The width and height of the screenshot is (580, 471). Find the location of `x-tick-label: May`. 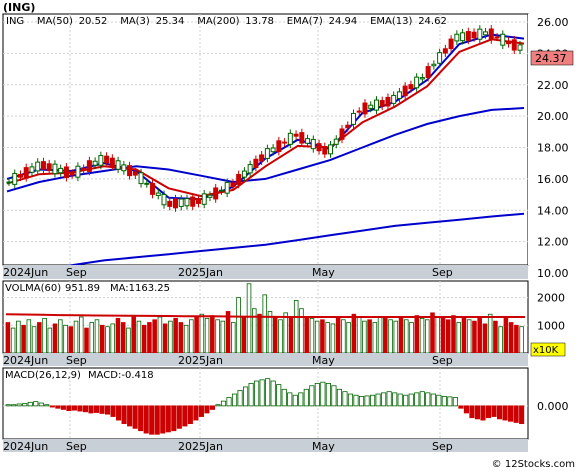

x-tick-label: May is located at coordinates (323, 446).